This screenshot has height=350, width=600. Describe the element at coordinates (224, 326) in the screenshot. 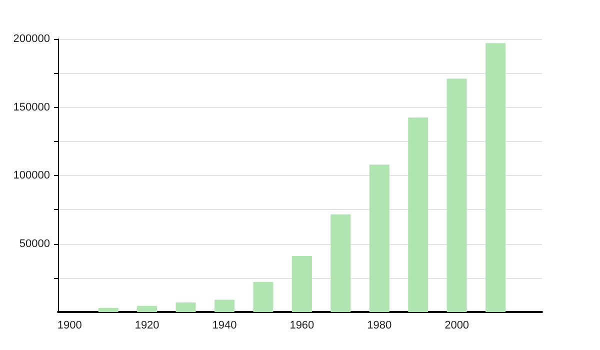

I see `x-tick-label: 1940` at that location.